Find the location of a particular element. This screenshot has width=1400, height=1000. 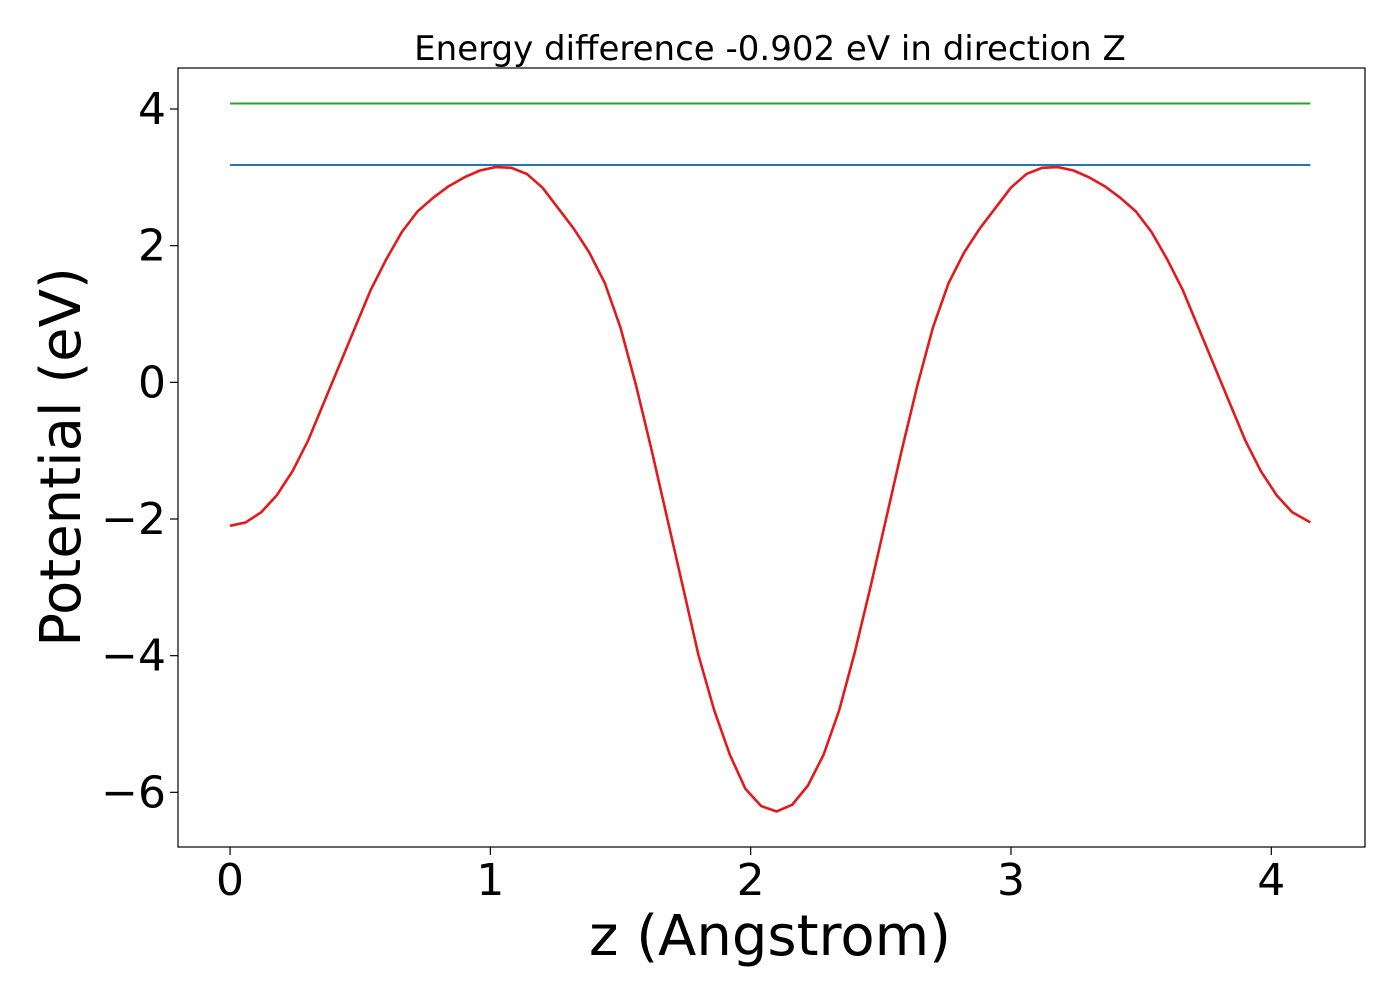

y-tick-label: −2 is located at coordinates (133, 519).